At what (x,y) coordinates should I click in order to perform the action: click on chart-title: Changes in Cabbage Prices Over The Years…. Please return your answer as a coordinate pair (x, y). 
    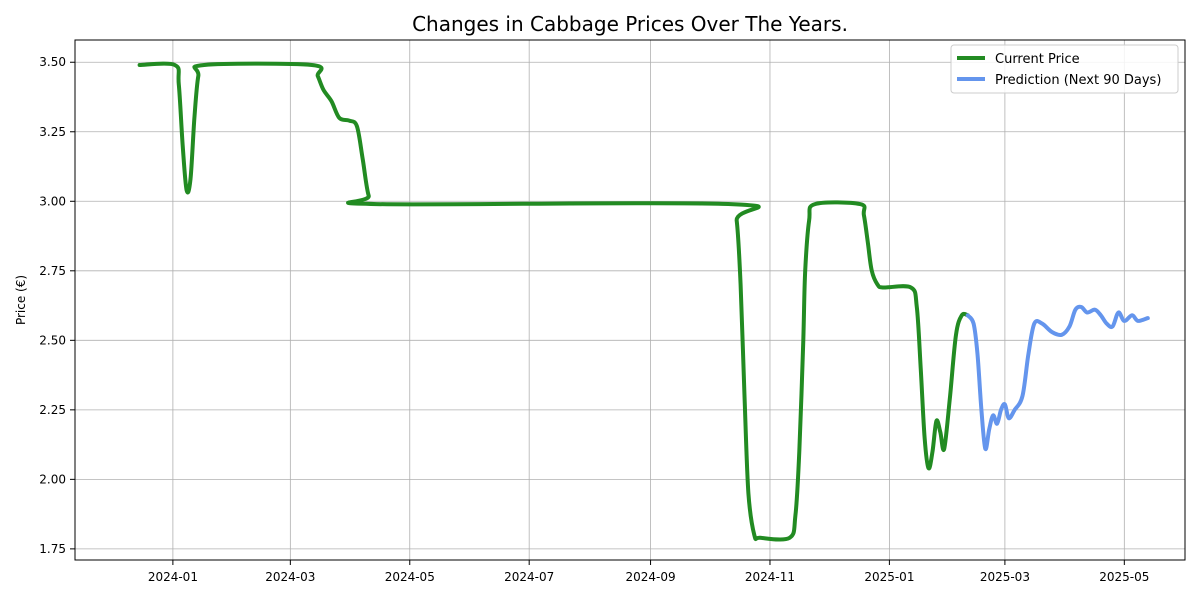
    Looking at the image, I should click on (630, 24).